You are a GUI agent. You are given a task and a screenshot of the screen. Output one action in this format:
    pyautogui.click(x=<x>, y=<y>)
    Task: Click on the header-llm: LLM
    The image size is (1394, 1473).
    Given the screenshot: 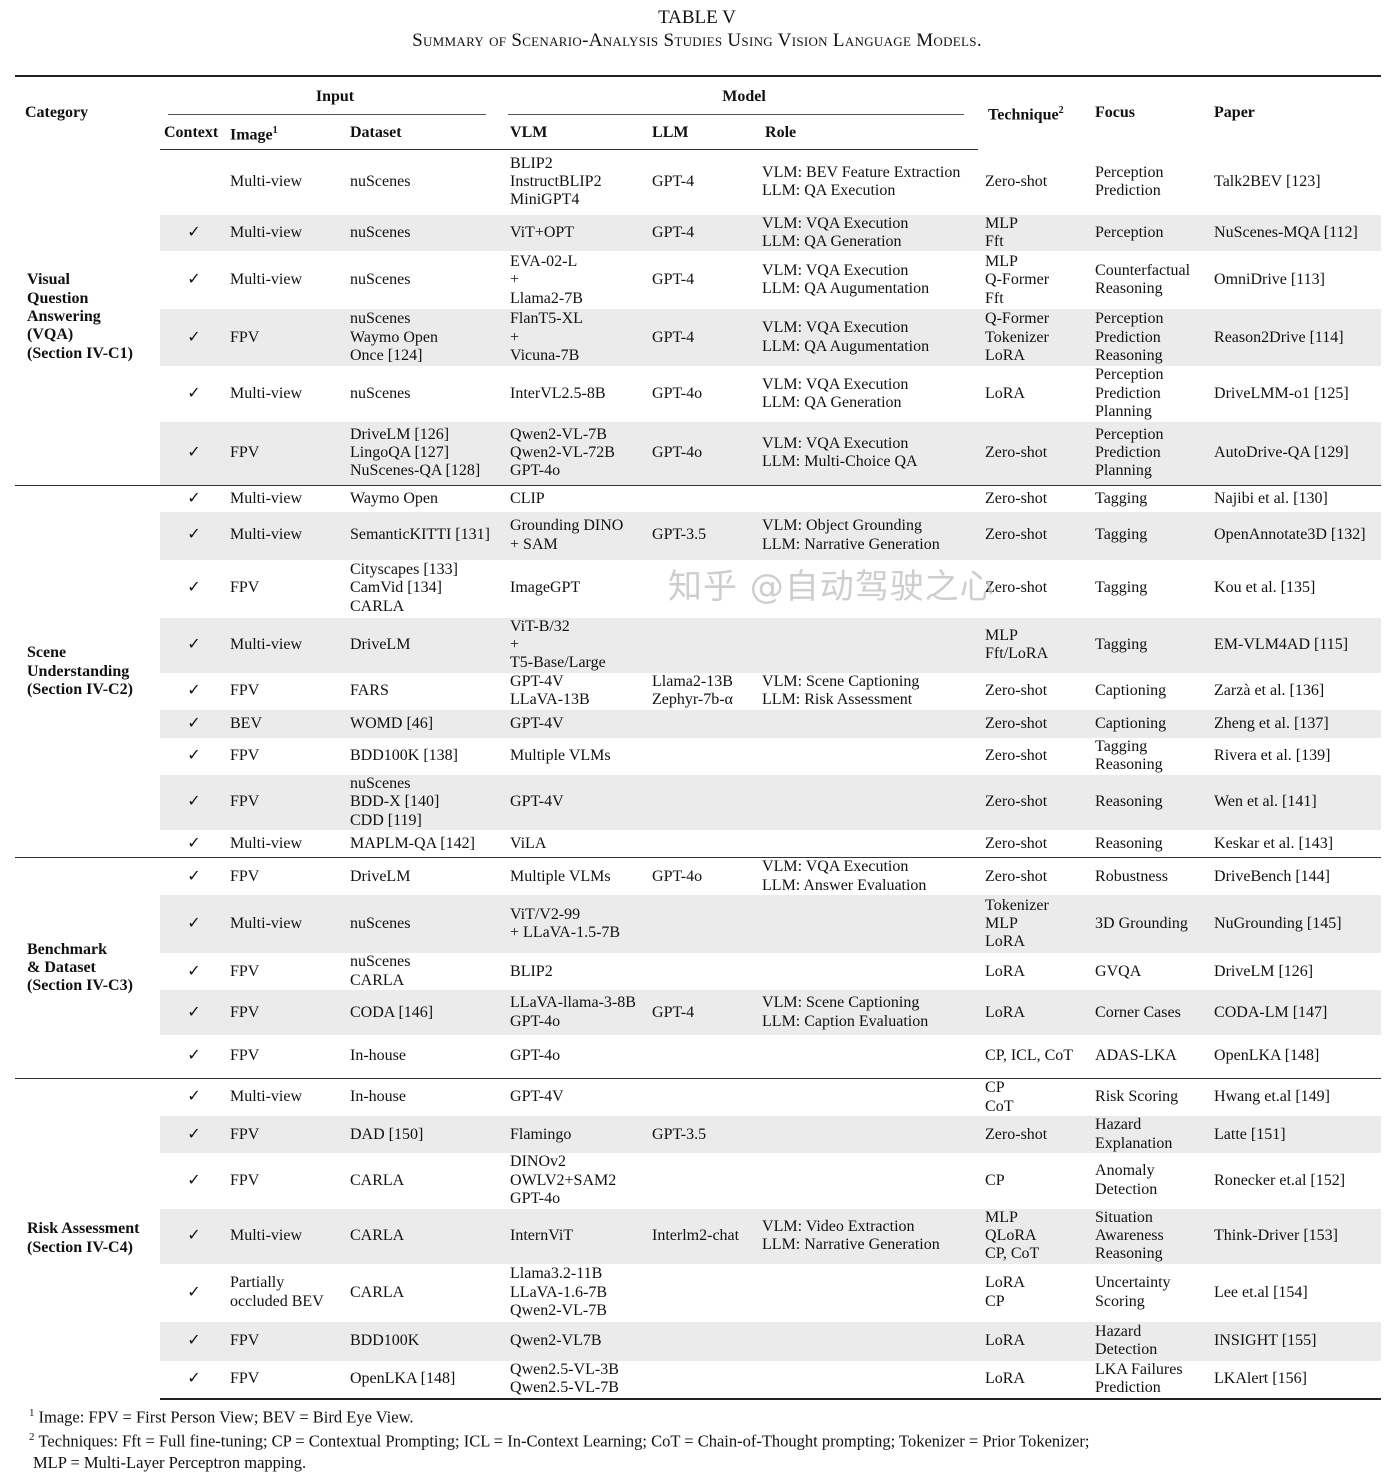 What is the action you would take?
    pyautogui.click(x=699, y=133)
    